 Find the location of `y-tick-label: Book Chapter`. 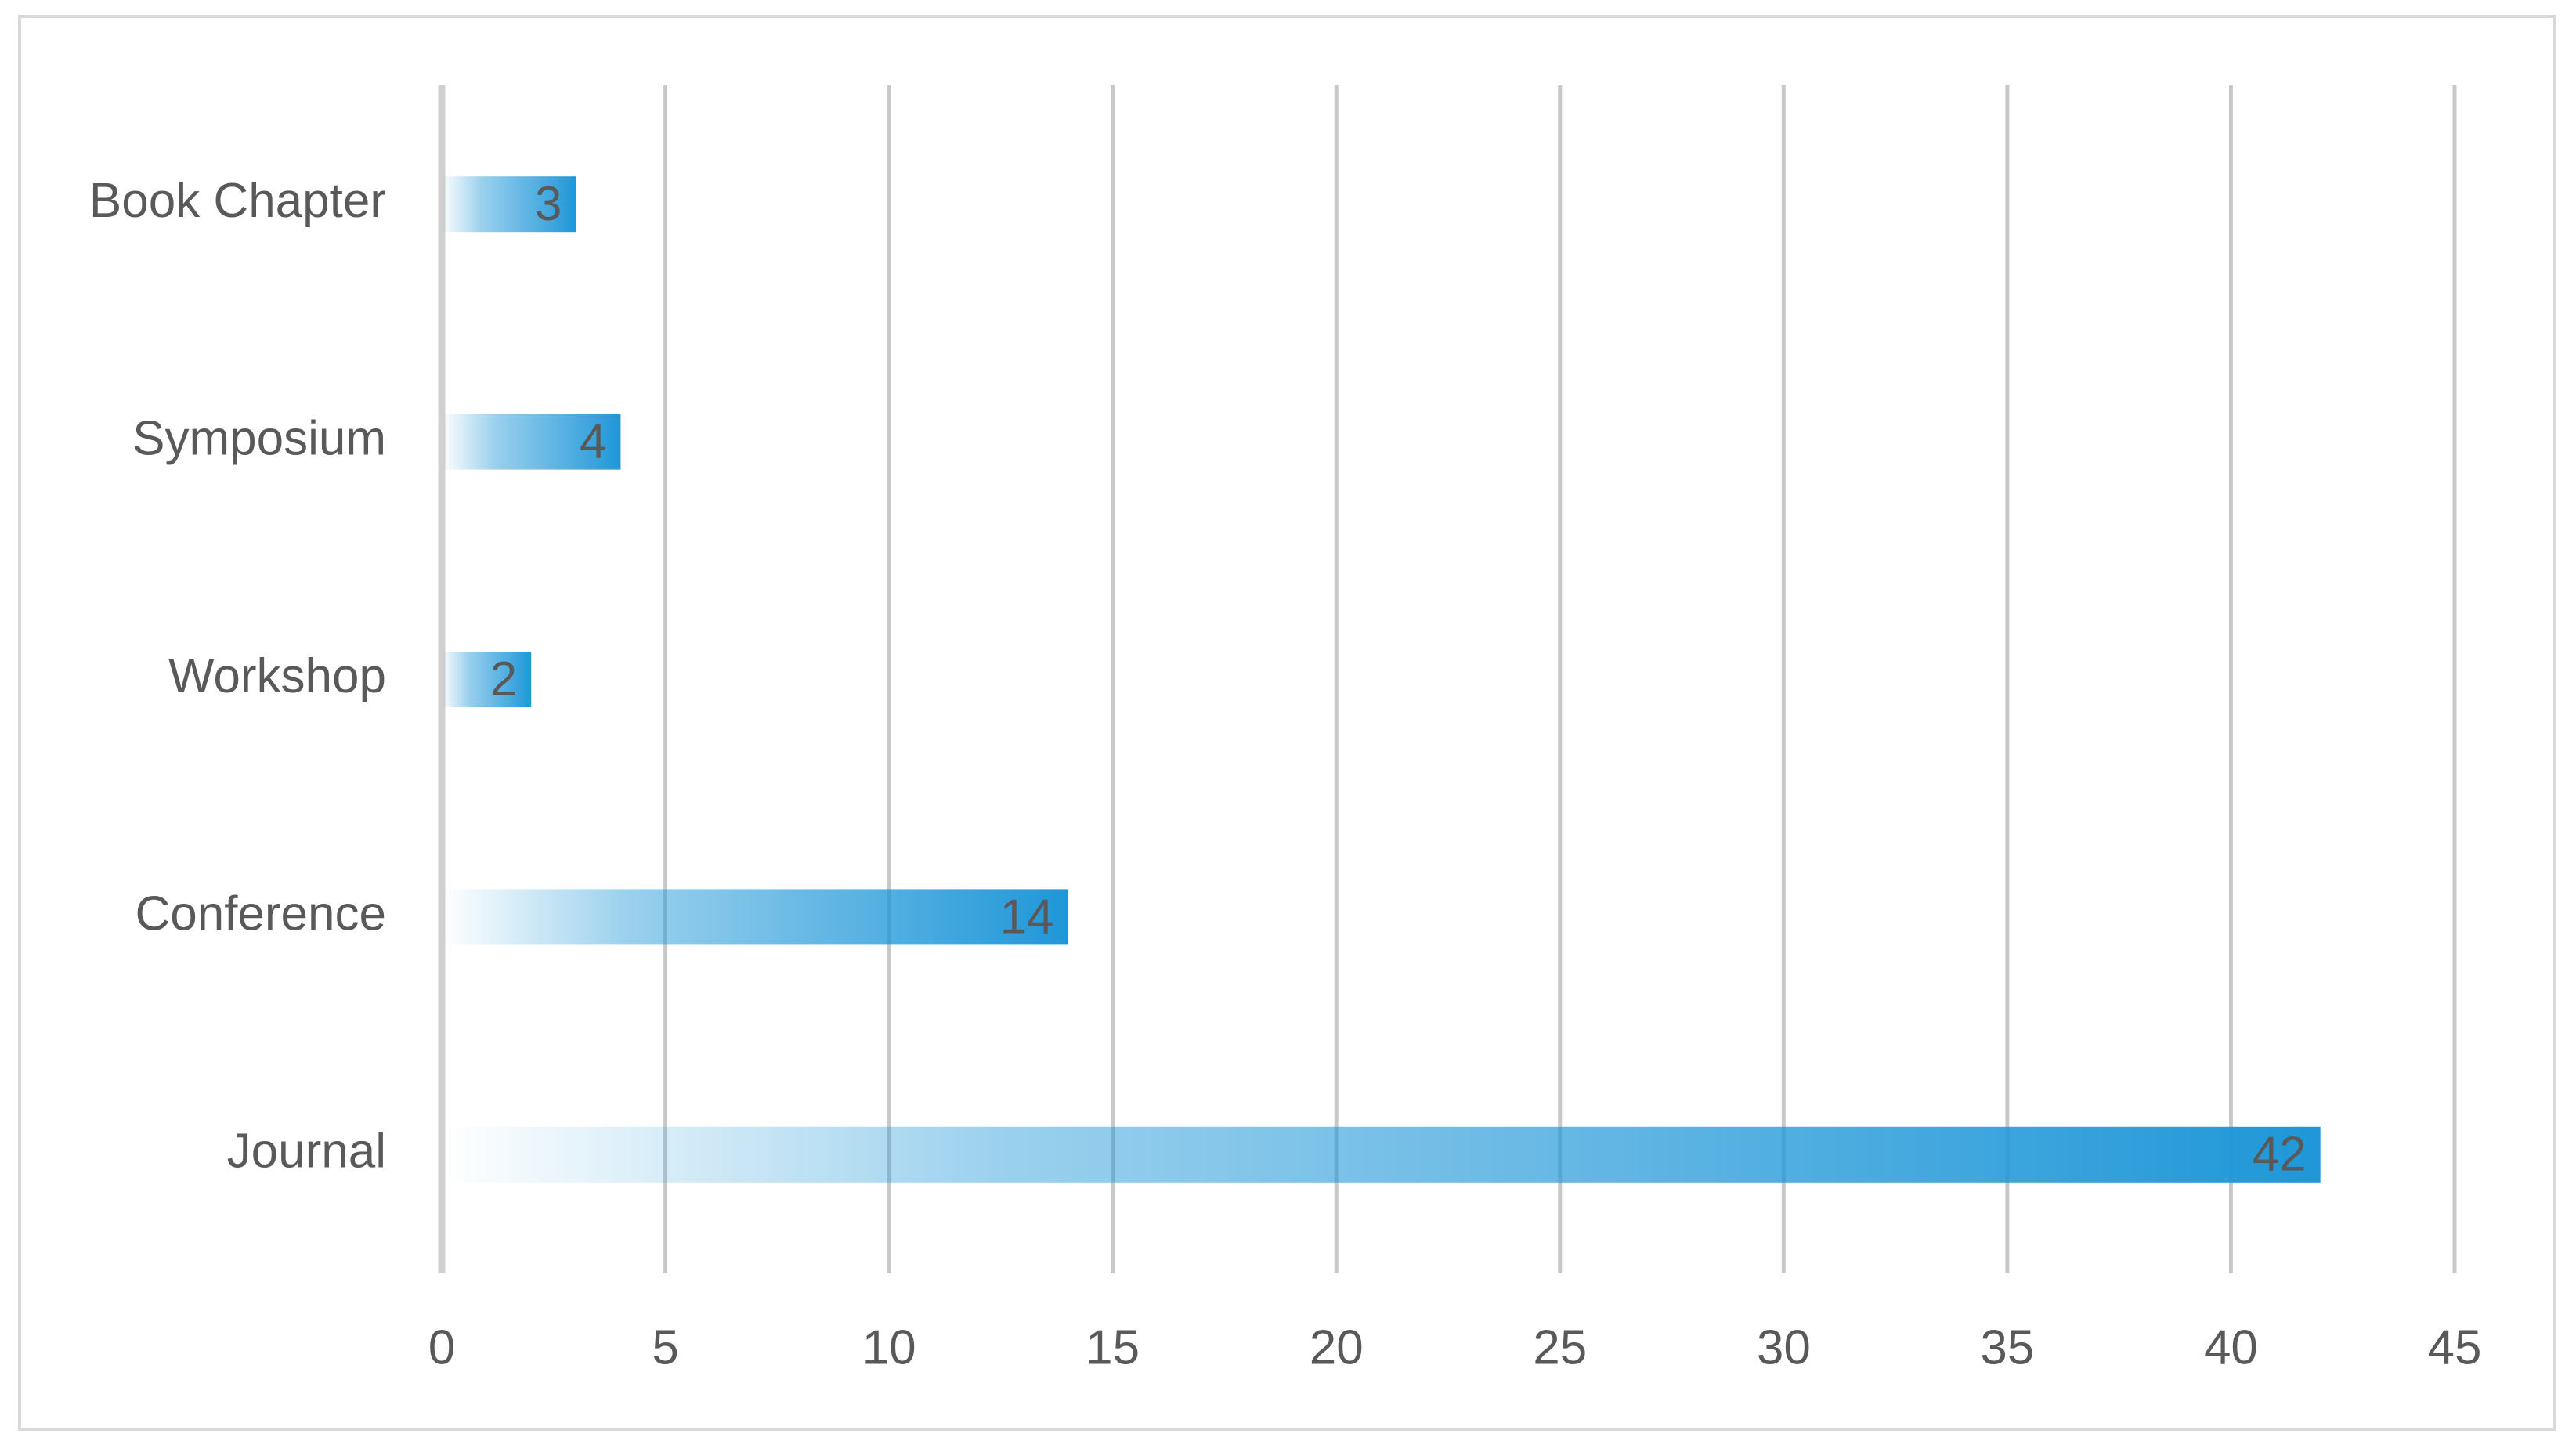

y-tick-label: Book Chapter is located at coordinates (237, 201).